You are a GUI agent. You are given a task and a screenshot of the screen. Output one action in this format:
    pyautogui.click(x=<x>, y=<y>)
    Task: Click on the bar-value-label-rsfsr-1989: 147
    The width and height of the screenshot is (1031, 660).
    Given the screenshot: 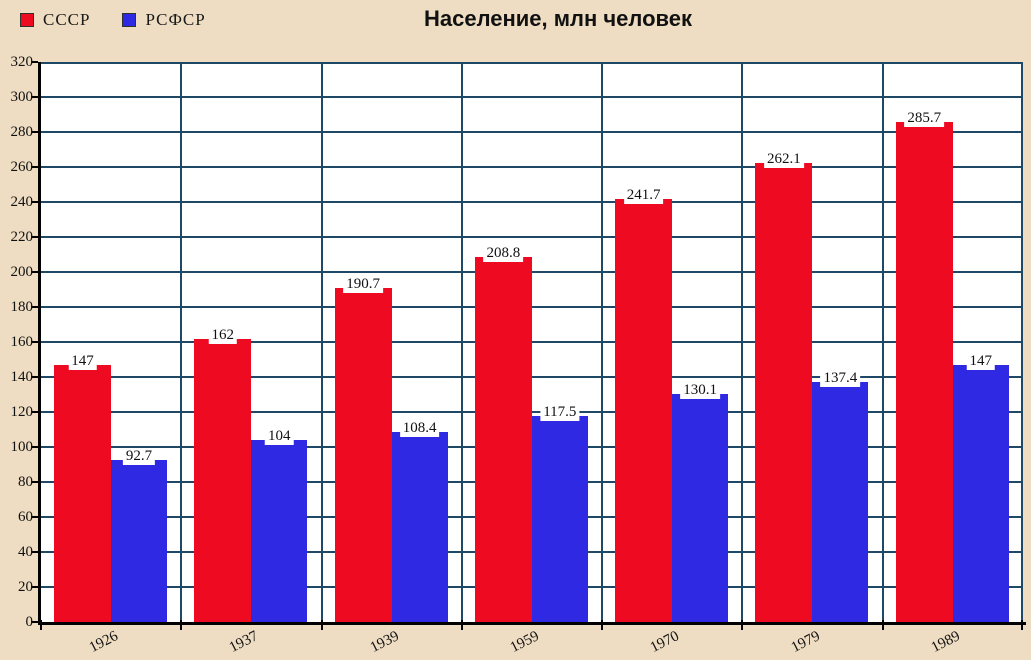 What is the action you would take?
    pyautogui.click(x=980, y=361)
    